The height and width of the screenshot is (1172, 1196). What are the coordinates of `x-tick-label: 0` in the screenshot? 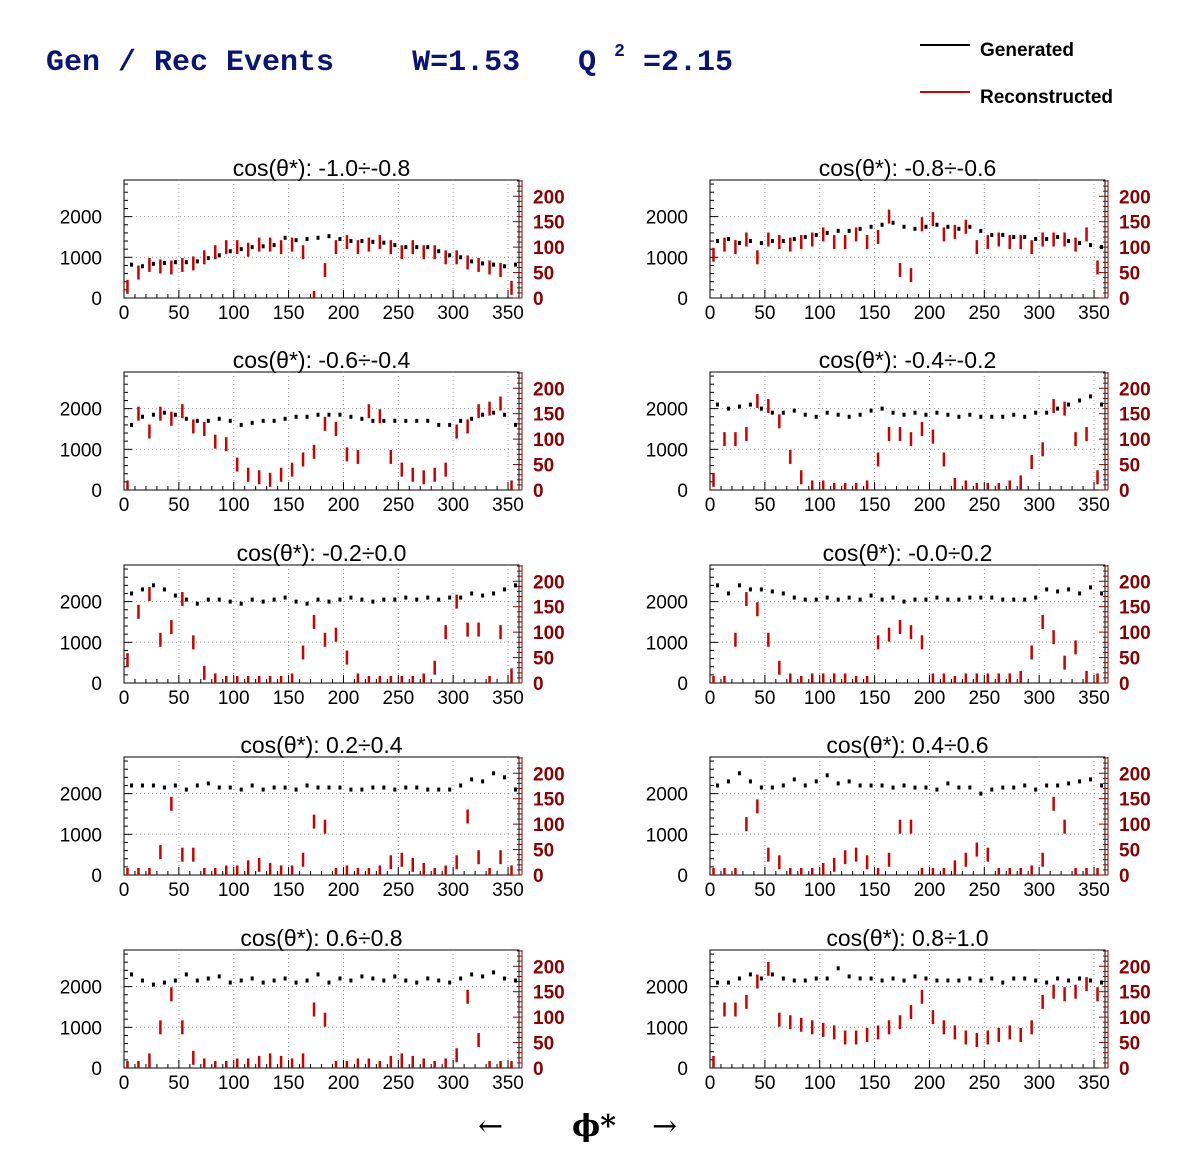 It's located at (124, 890).